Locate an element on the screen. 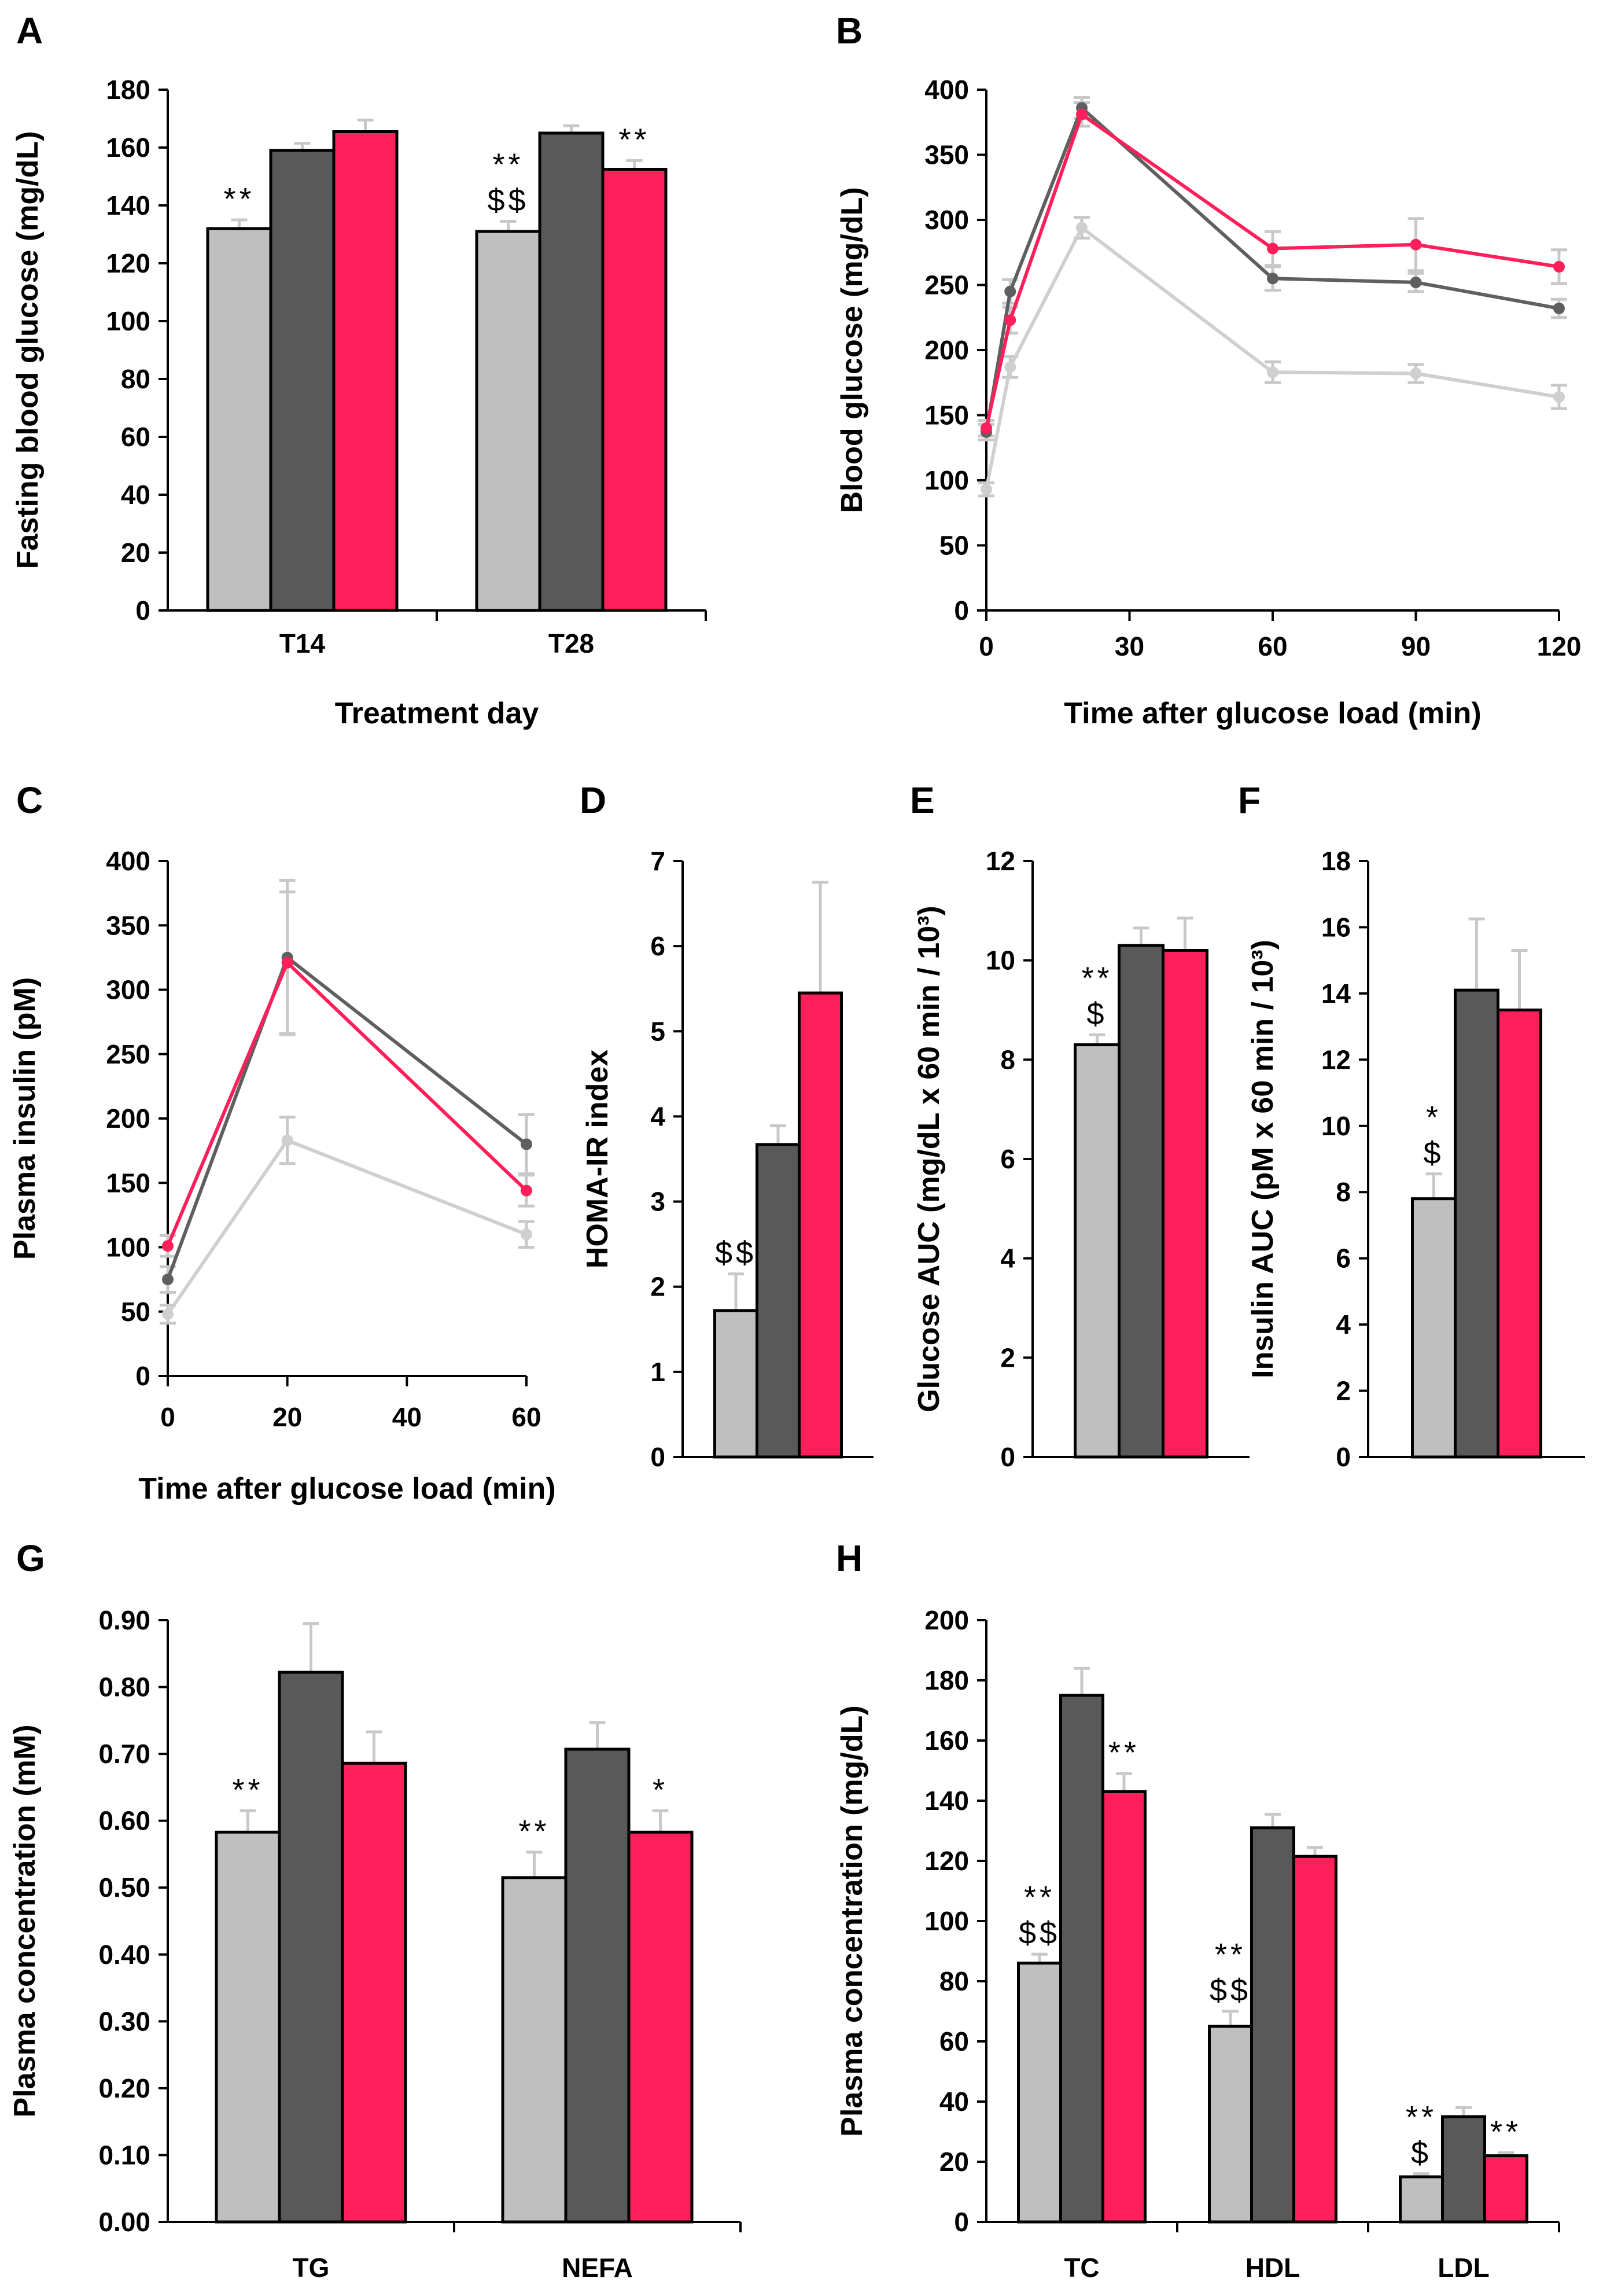  panel-label: E is located at coordinates (922, 800).